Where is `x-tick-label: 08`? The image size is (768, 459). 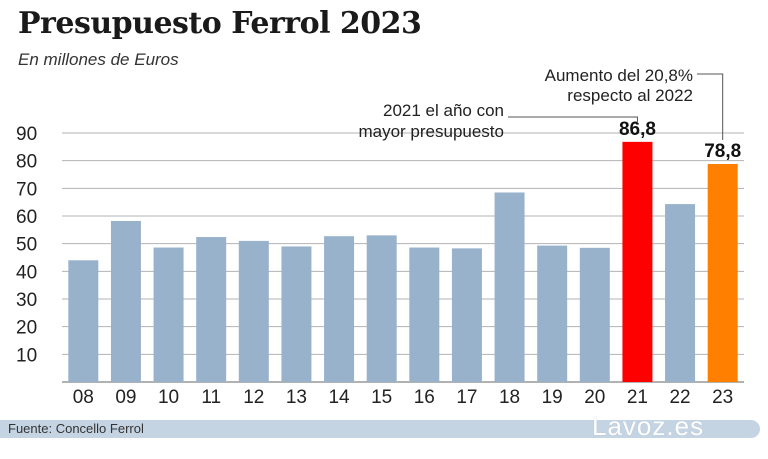
x-tick-label: 08 is located at coordinates (83, 397).